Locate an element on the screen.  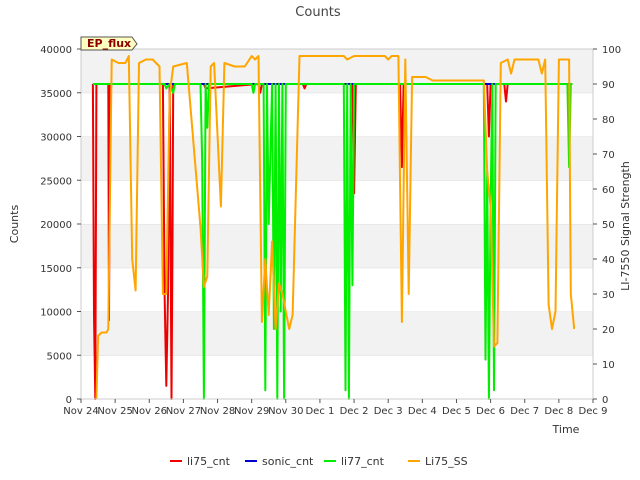
y-tick-label: 15000 is located at coordinates (56, 269).